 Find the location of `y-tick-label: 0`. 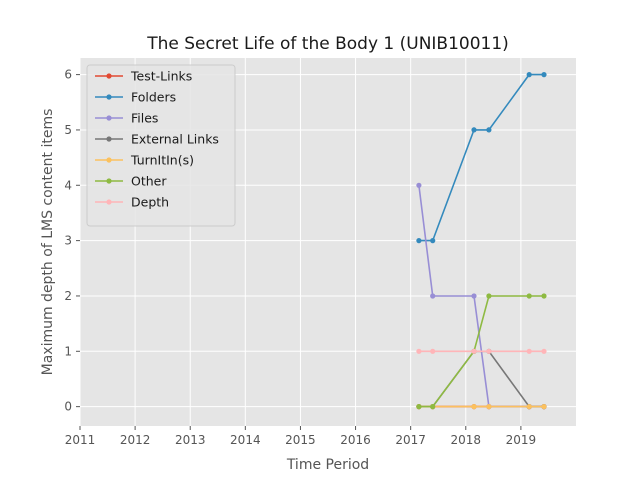

y-tick-label: 0 is located at coordinates (68, 407).